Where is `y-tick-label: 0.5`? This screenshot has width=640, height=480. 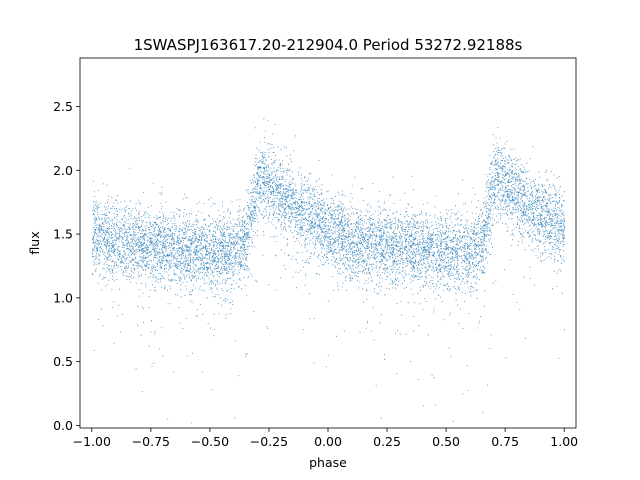 y-tick-label: 0.5 is located at coordinates (63, 361).